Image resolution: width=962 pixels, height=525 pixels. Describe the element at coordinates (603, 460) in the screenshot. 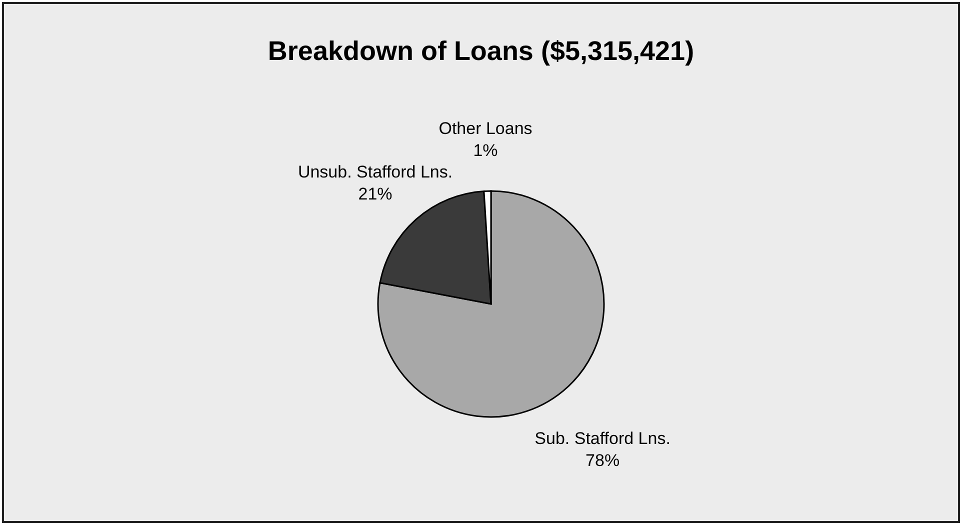

I see `data-label: 78%` at that location.